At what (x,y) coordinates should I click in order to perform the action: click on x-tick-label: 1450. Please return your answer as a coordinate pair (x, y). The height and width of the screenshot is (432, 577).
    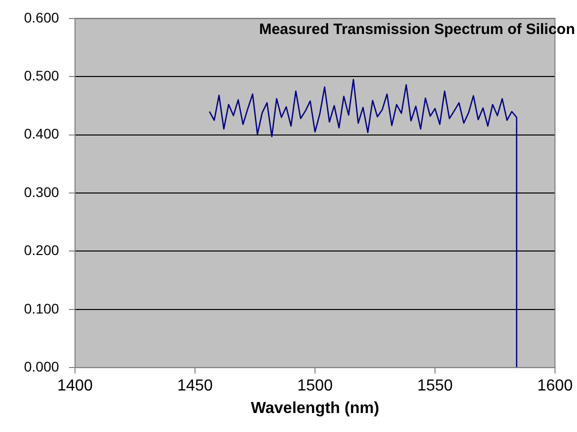
    Looking at the image, I should click on (195, 386).